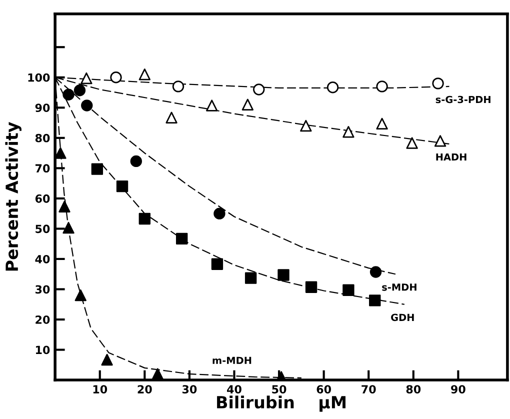 The height and width of the screenshot is (419, 510). What do you see at coordinates (13, 196) in the screenshot?
I see `y-axis-title: Percent Activity` at bounding box center [13, 196].